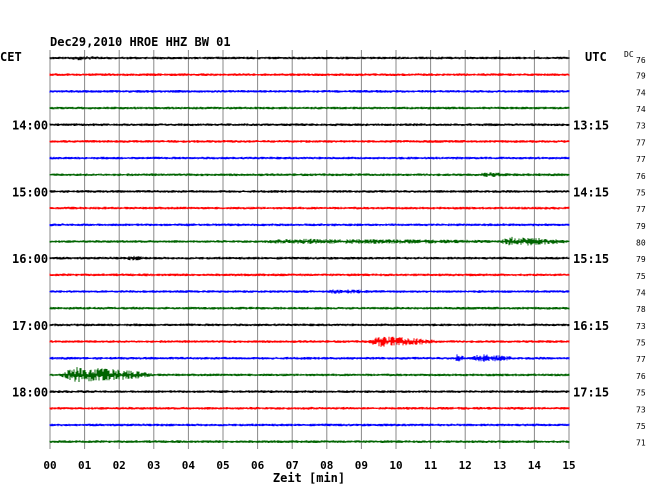 The width and height of the screenshot is (650, 494). What do you see at coordinates (591, 393) in the screenshot?
I see `right-hour-label: 17:15` at bounding box center [591, 393].